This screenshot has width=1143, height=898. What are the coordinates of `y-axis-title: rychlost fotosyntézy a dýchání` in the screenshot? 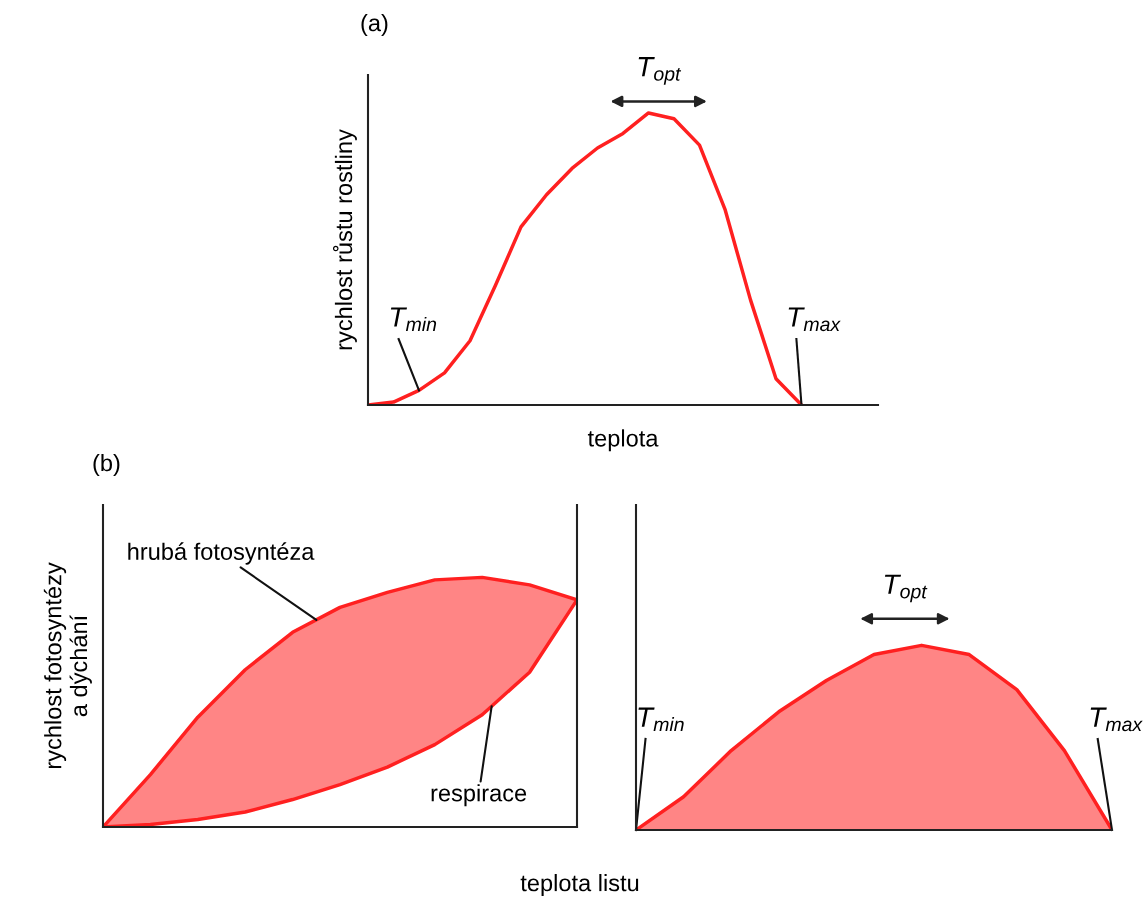 It's located at (67, 665).